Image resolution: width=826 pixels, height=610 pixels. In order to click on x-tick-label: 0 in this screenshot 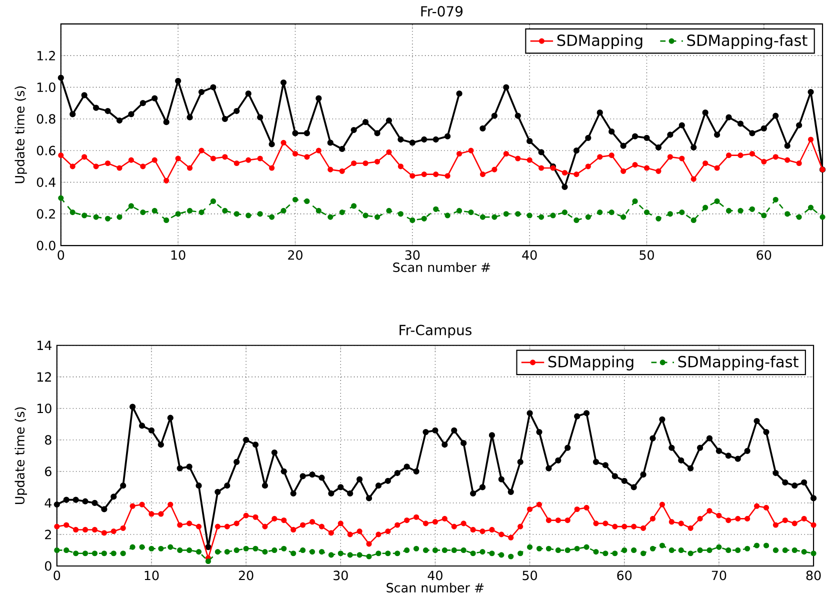, I will do `click(61, 255)`.